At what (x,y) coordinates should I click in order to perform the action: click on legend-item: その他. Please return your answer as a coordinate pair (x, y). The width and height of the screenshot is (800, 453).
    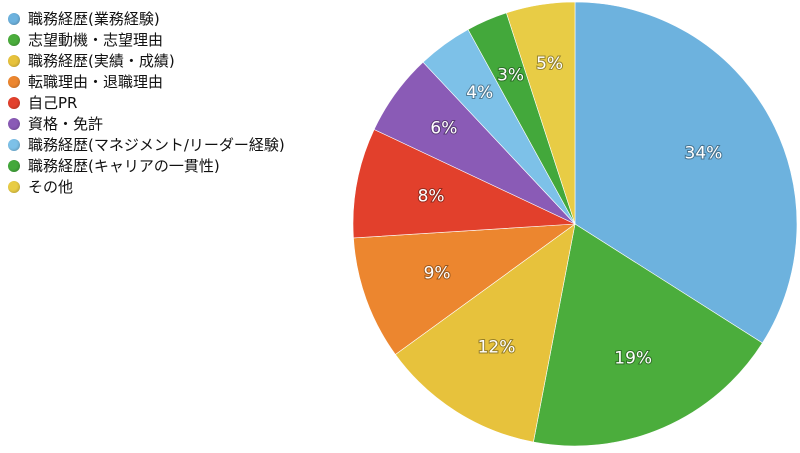
    Looking at the image, I should click on (146, 186).